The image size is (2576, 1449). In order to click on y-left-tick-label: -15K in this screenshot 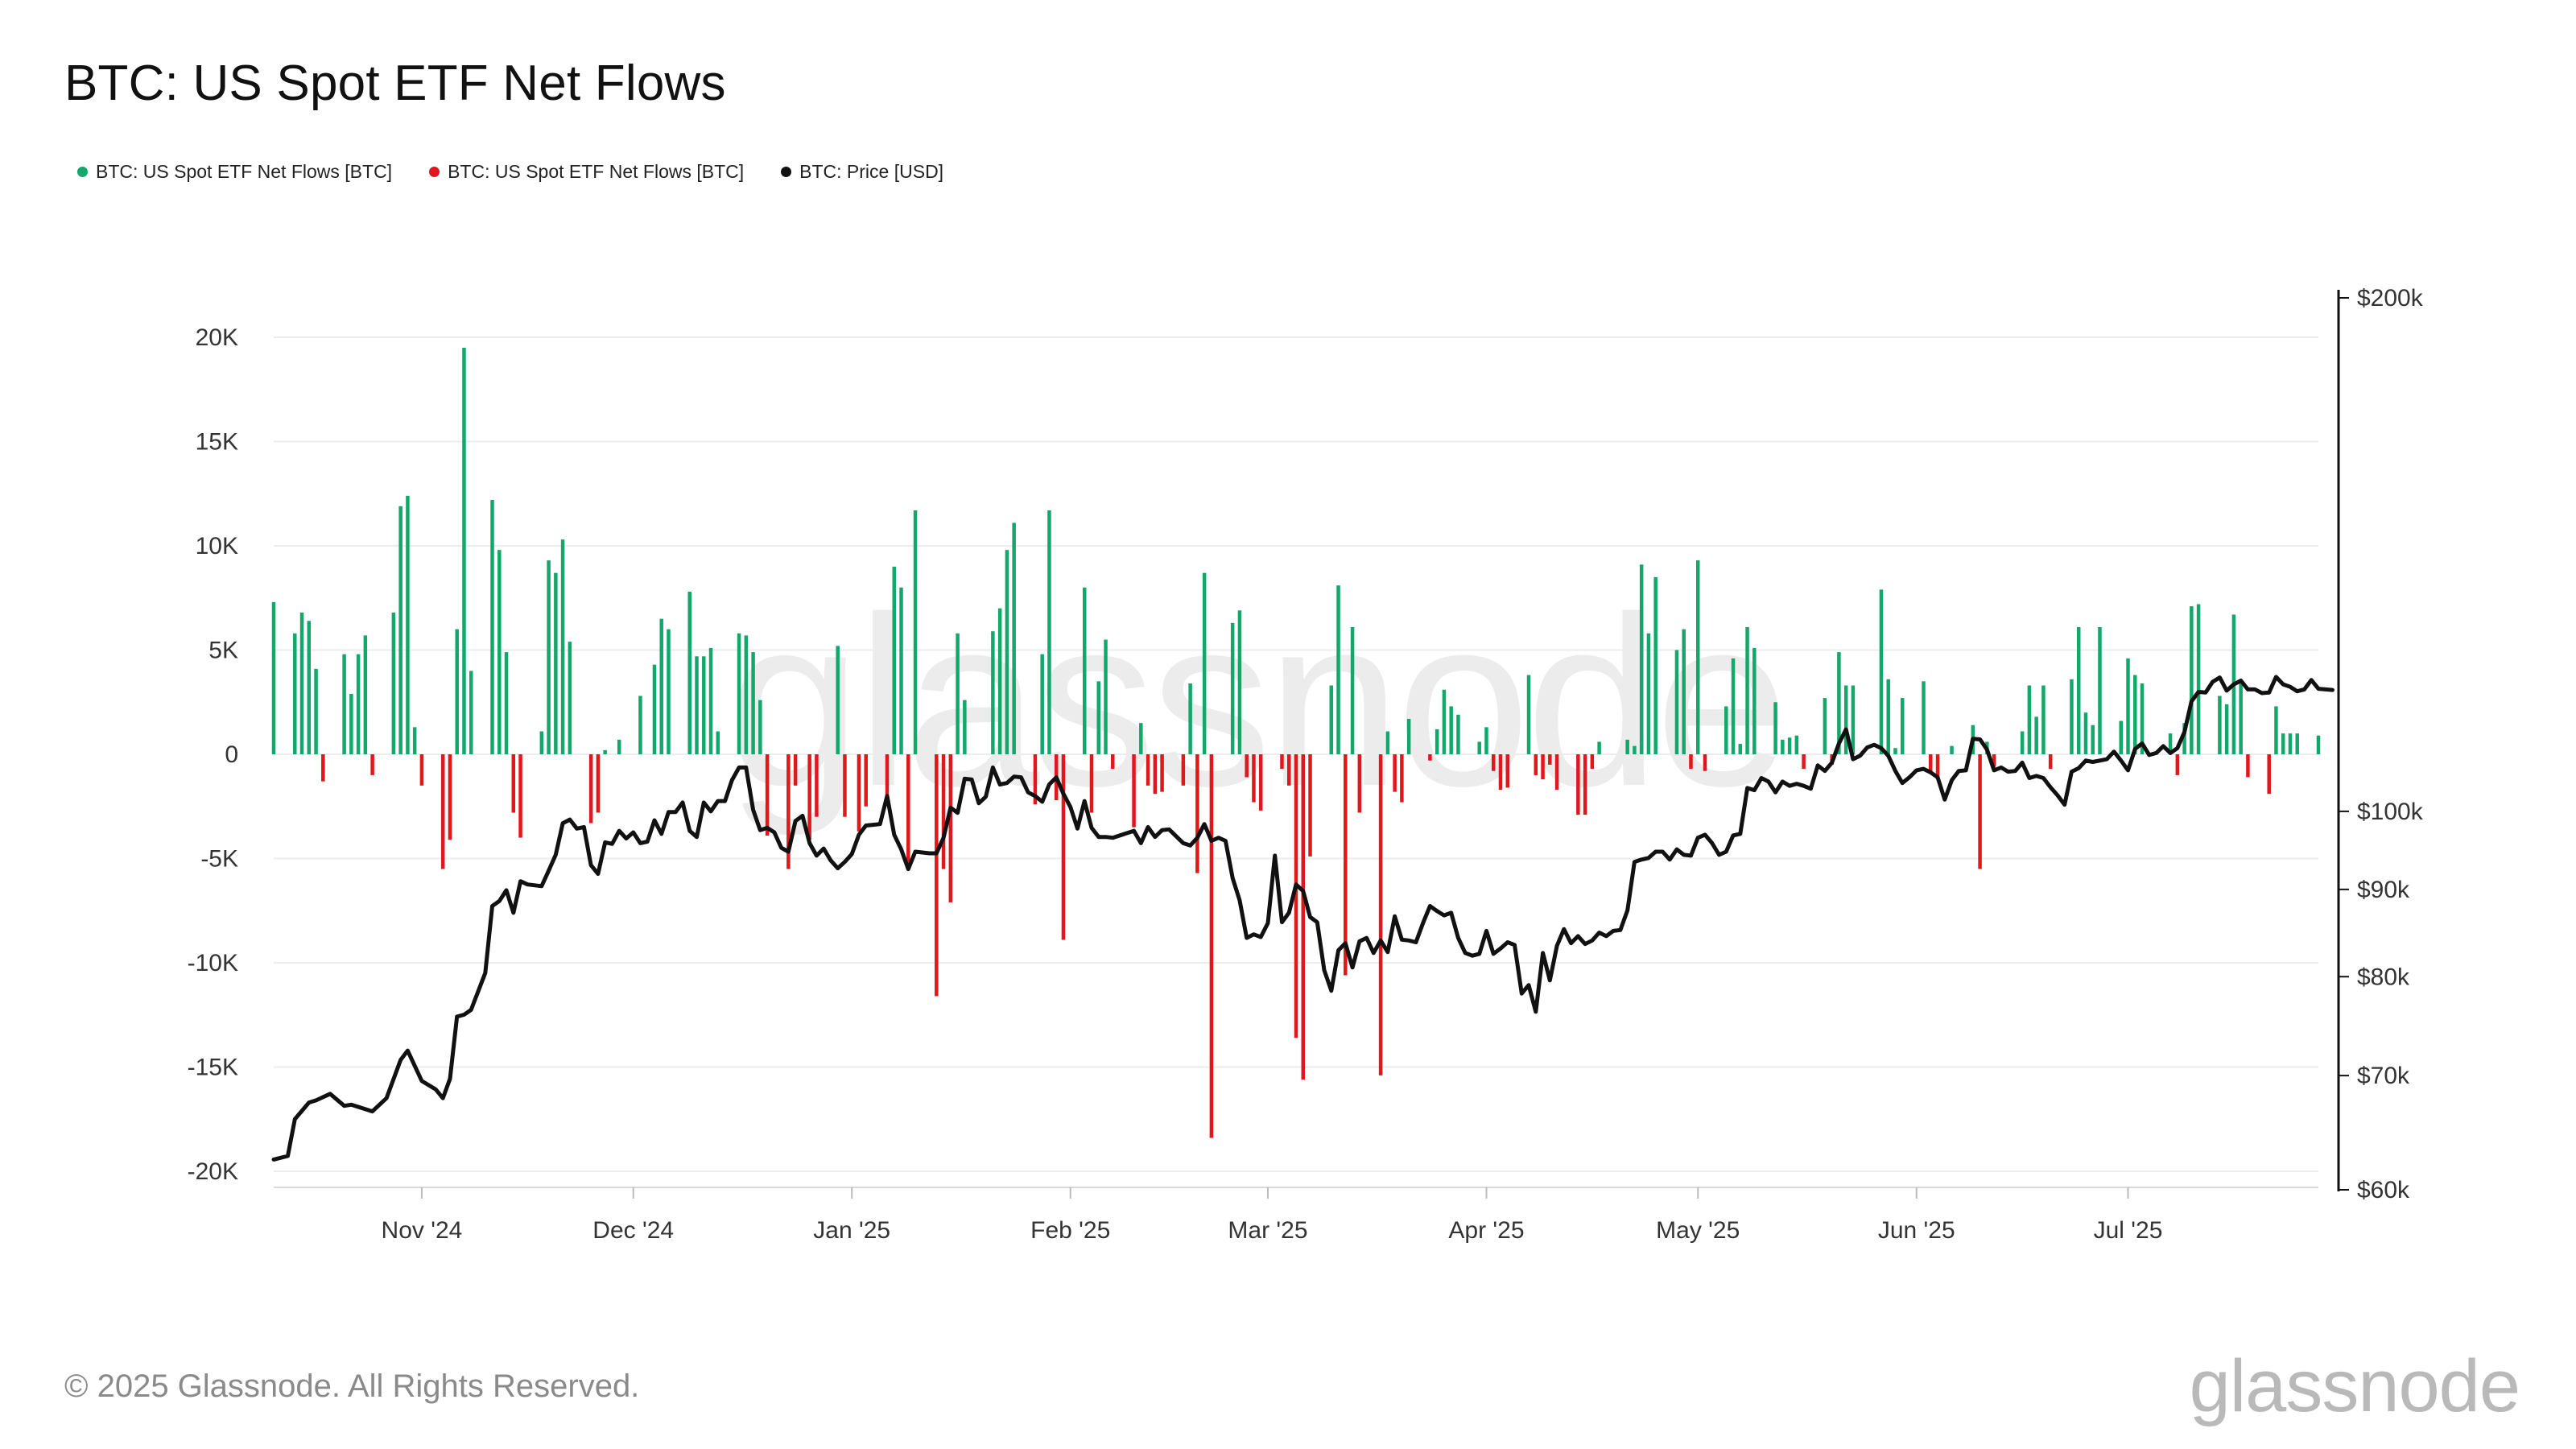, I will do `click(213, 1068)`.